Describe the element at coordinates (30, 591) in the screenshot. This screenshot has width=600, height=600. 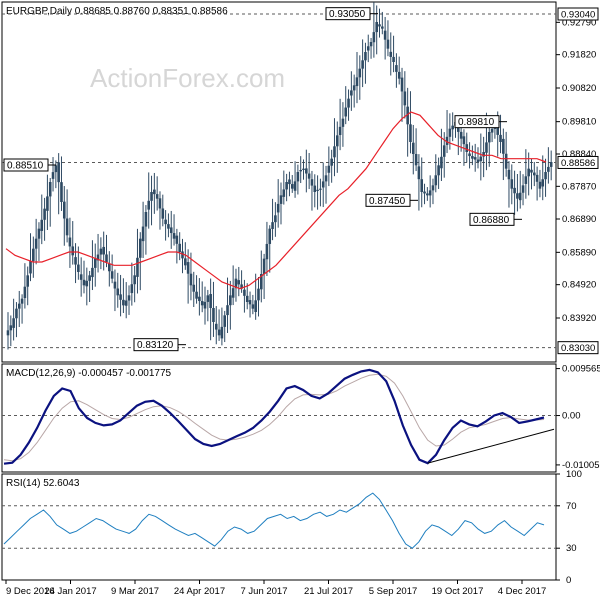
I see `x-tick-label: 9 Dec 2016` at that location.